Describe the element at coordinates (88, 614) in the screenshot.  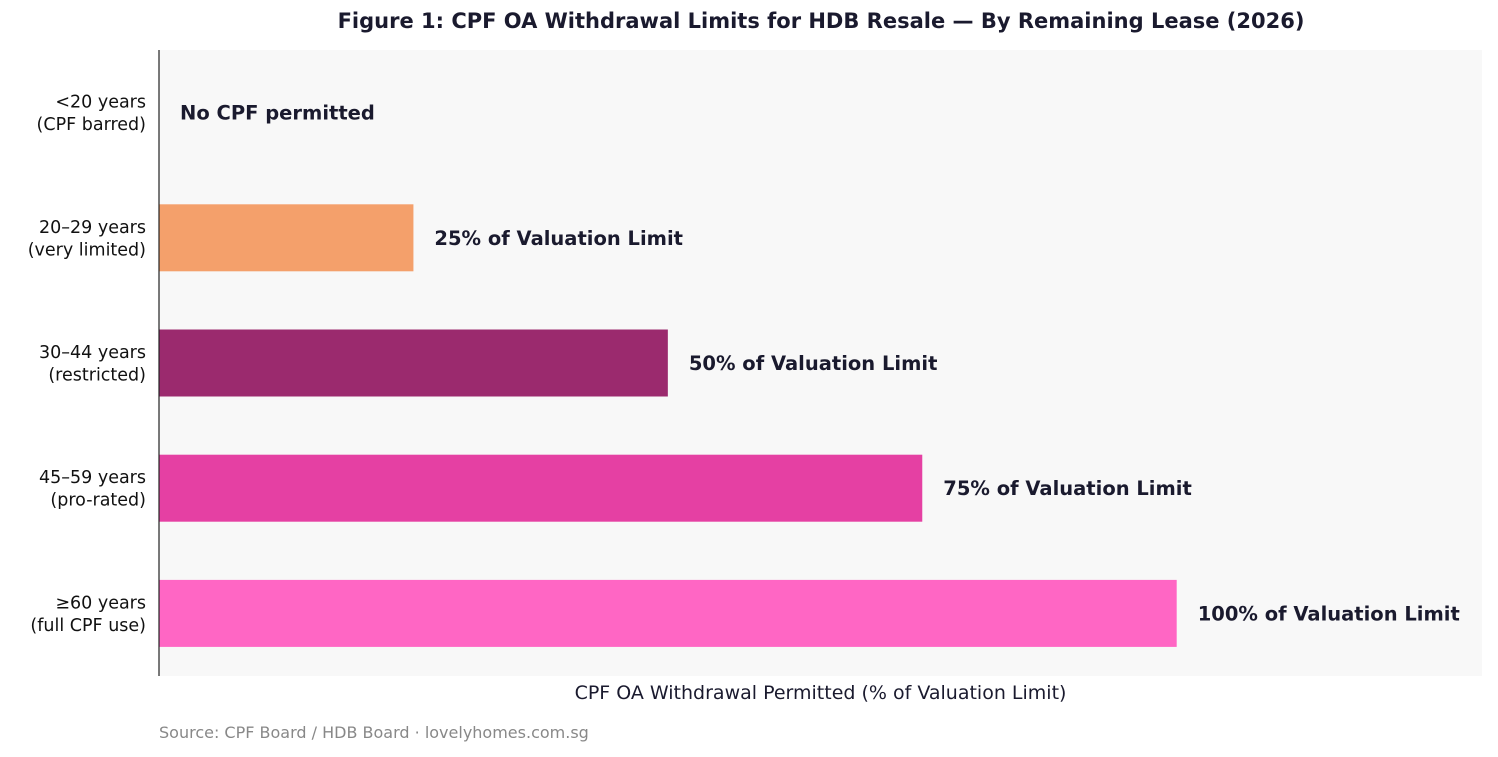
I see `category-label: ≥60 years (full CPF use)` at that location.